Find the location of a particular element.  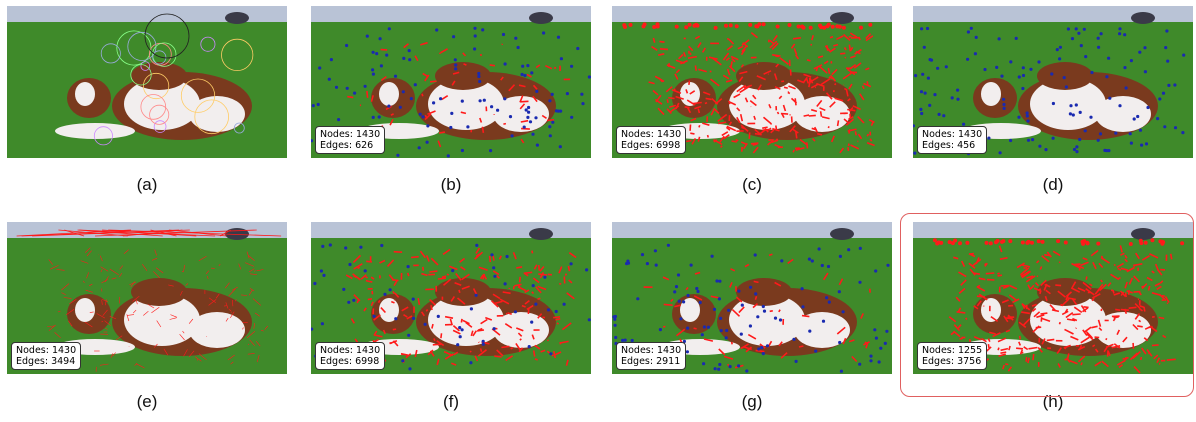

panel-b: Nodes: 1430 Edges: 626 is located at coordinates (451, 82).